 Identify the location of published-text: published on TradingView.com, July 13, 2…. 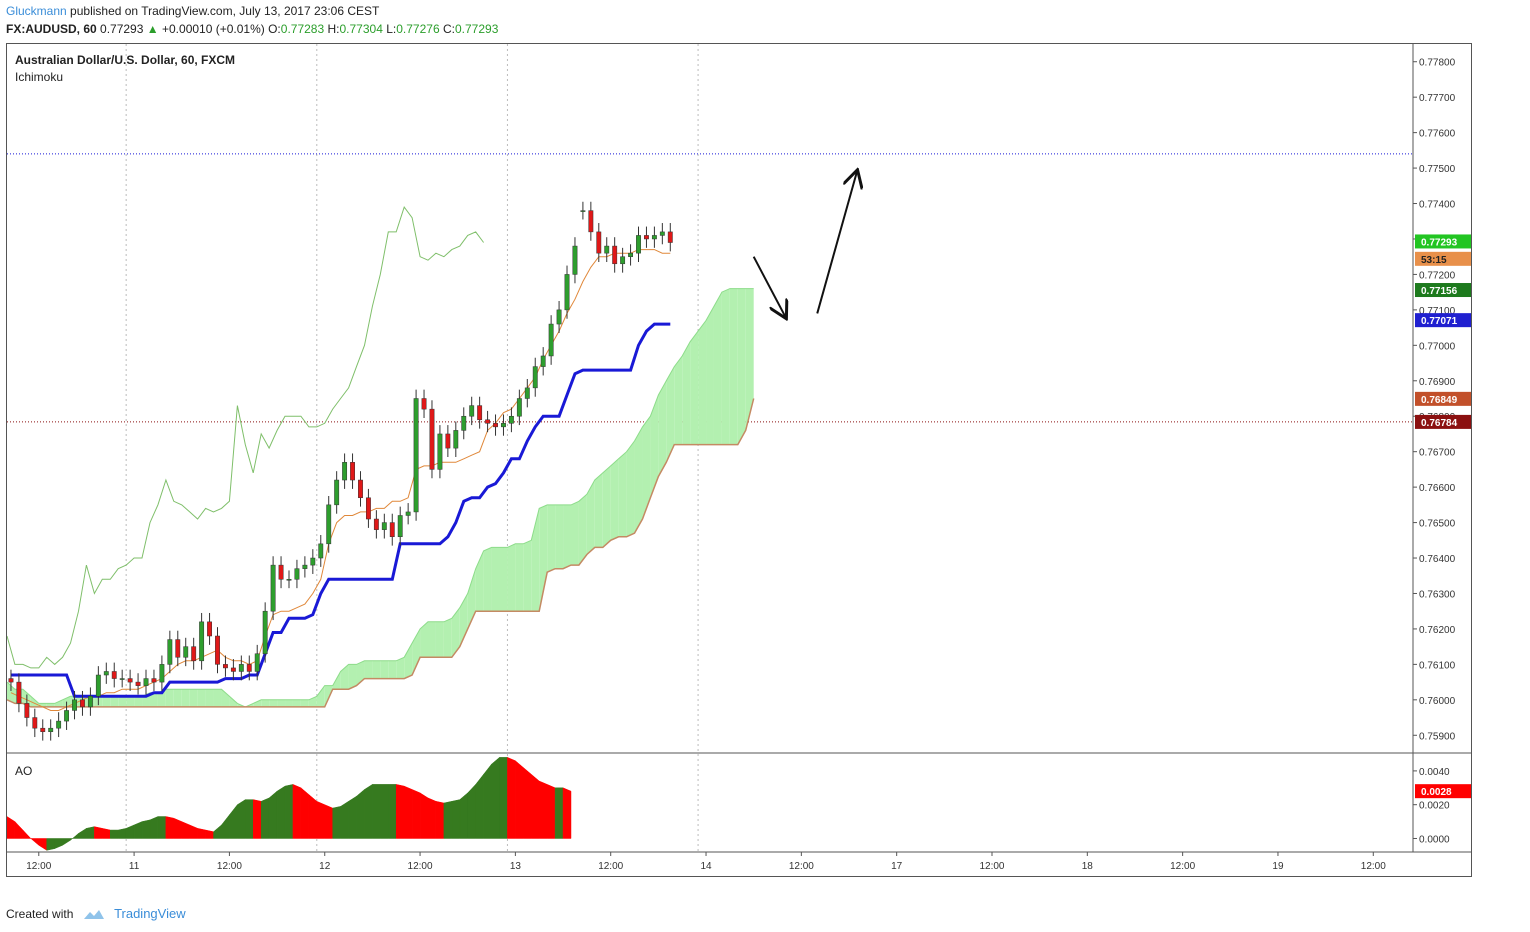
(225, 11).